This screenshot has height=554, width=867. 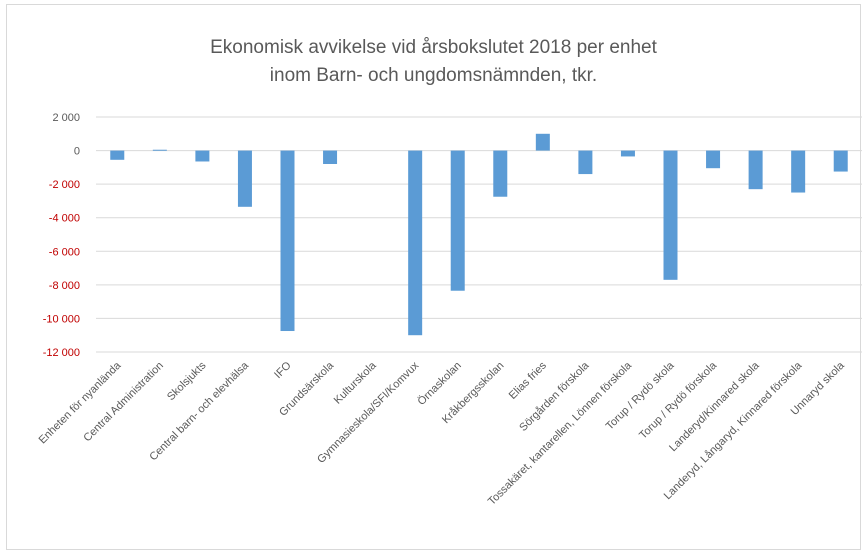 I want to click on x-tick-label: IFO, so click(x=283, y=370).